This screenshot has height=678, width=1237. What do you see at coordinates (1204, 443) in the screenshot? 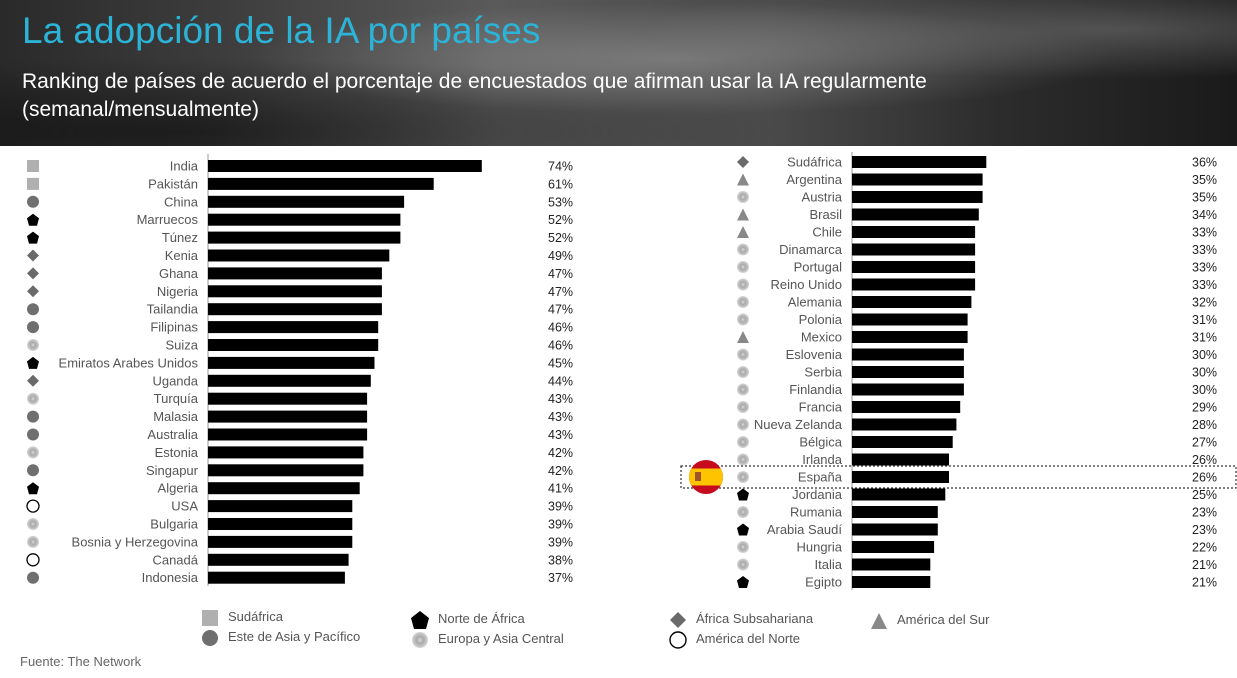
I see `value-label: 27%` at bounding box center [1204, 443].